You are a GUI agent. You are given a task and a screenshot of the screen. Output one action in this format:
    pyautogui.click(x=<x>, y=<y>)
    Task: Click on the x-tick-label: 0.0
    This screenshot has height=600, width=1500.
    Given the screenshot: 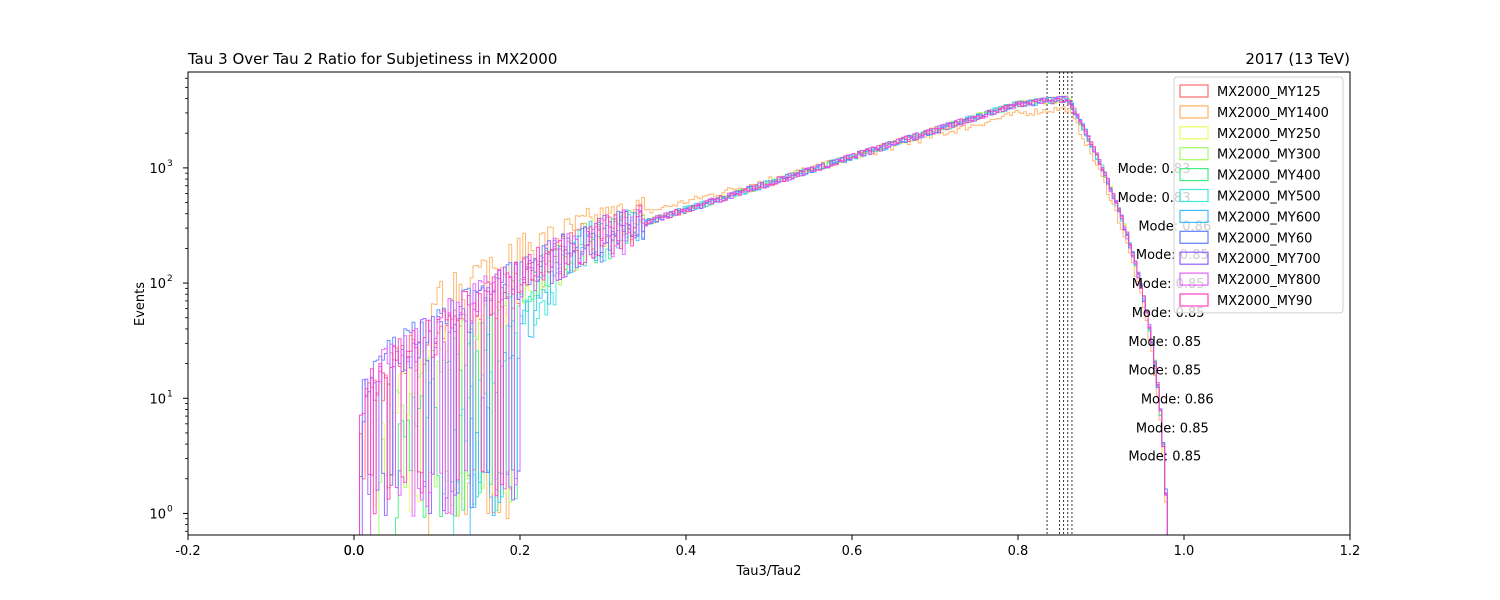 What is the action you would take?
    pyautogui.click(x=354, y=551)
    